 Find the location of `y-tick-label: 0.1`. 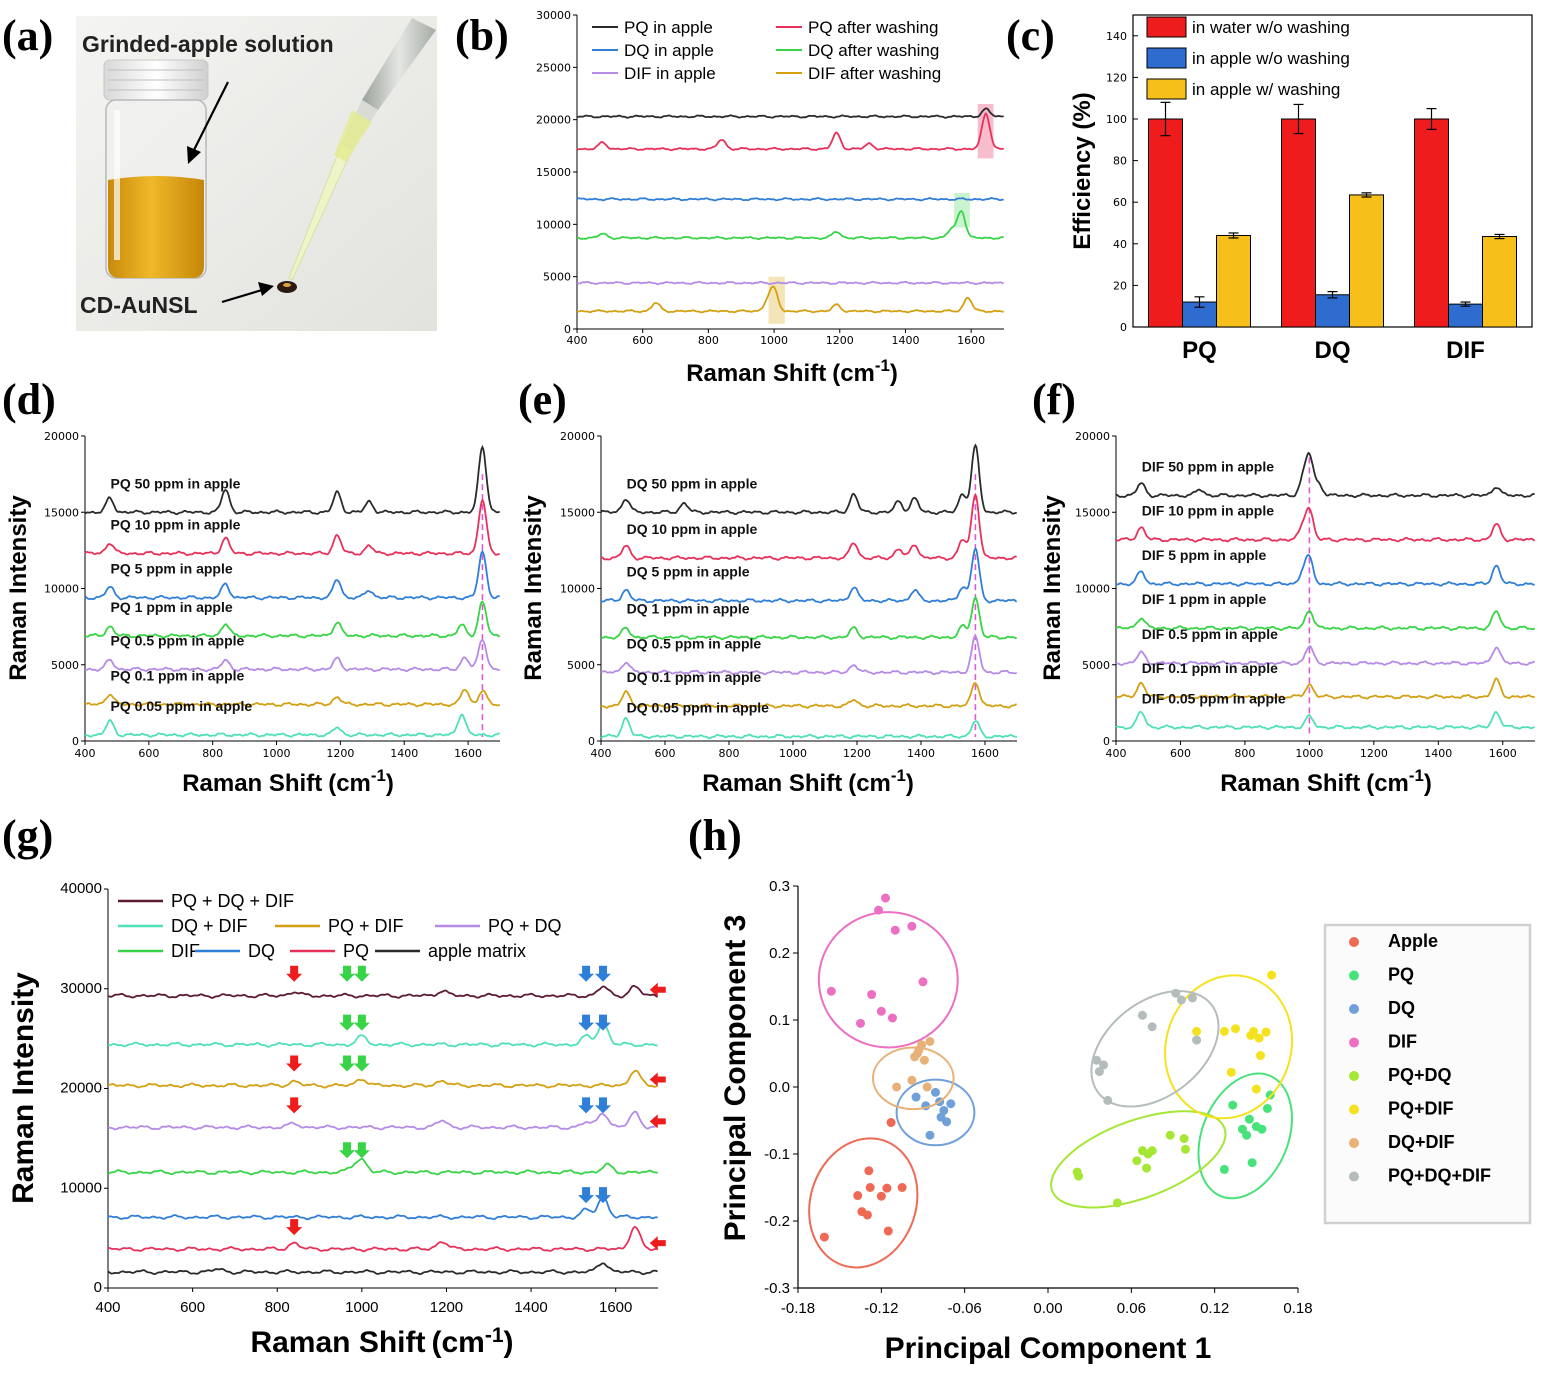

y-tick-label: 0.1 is located at coordinates (779, 1020).